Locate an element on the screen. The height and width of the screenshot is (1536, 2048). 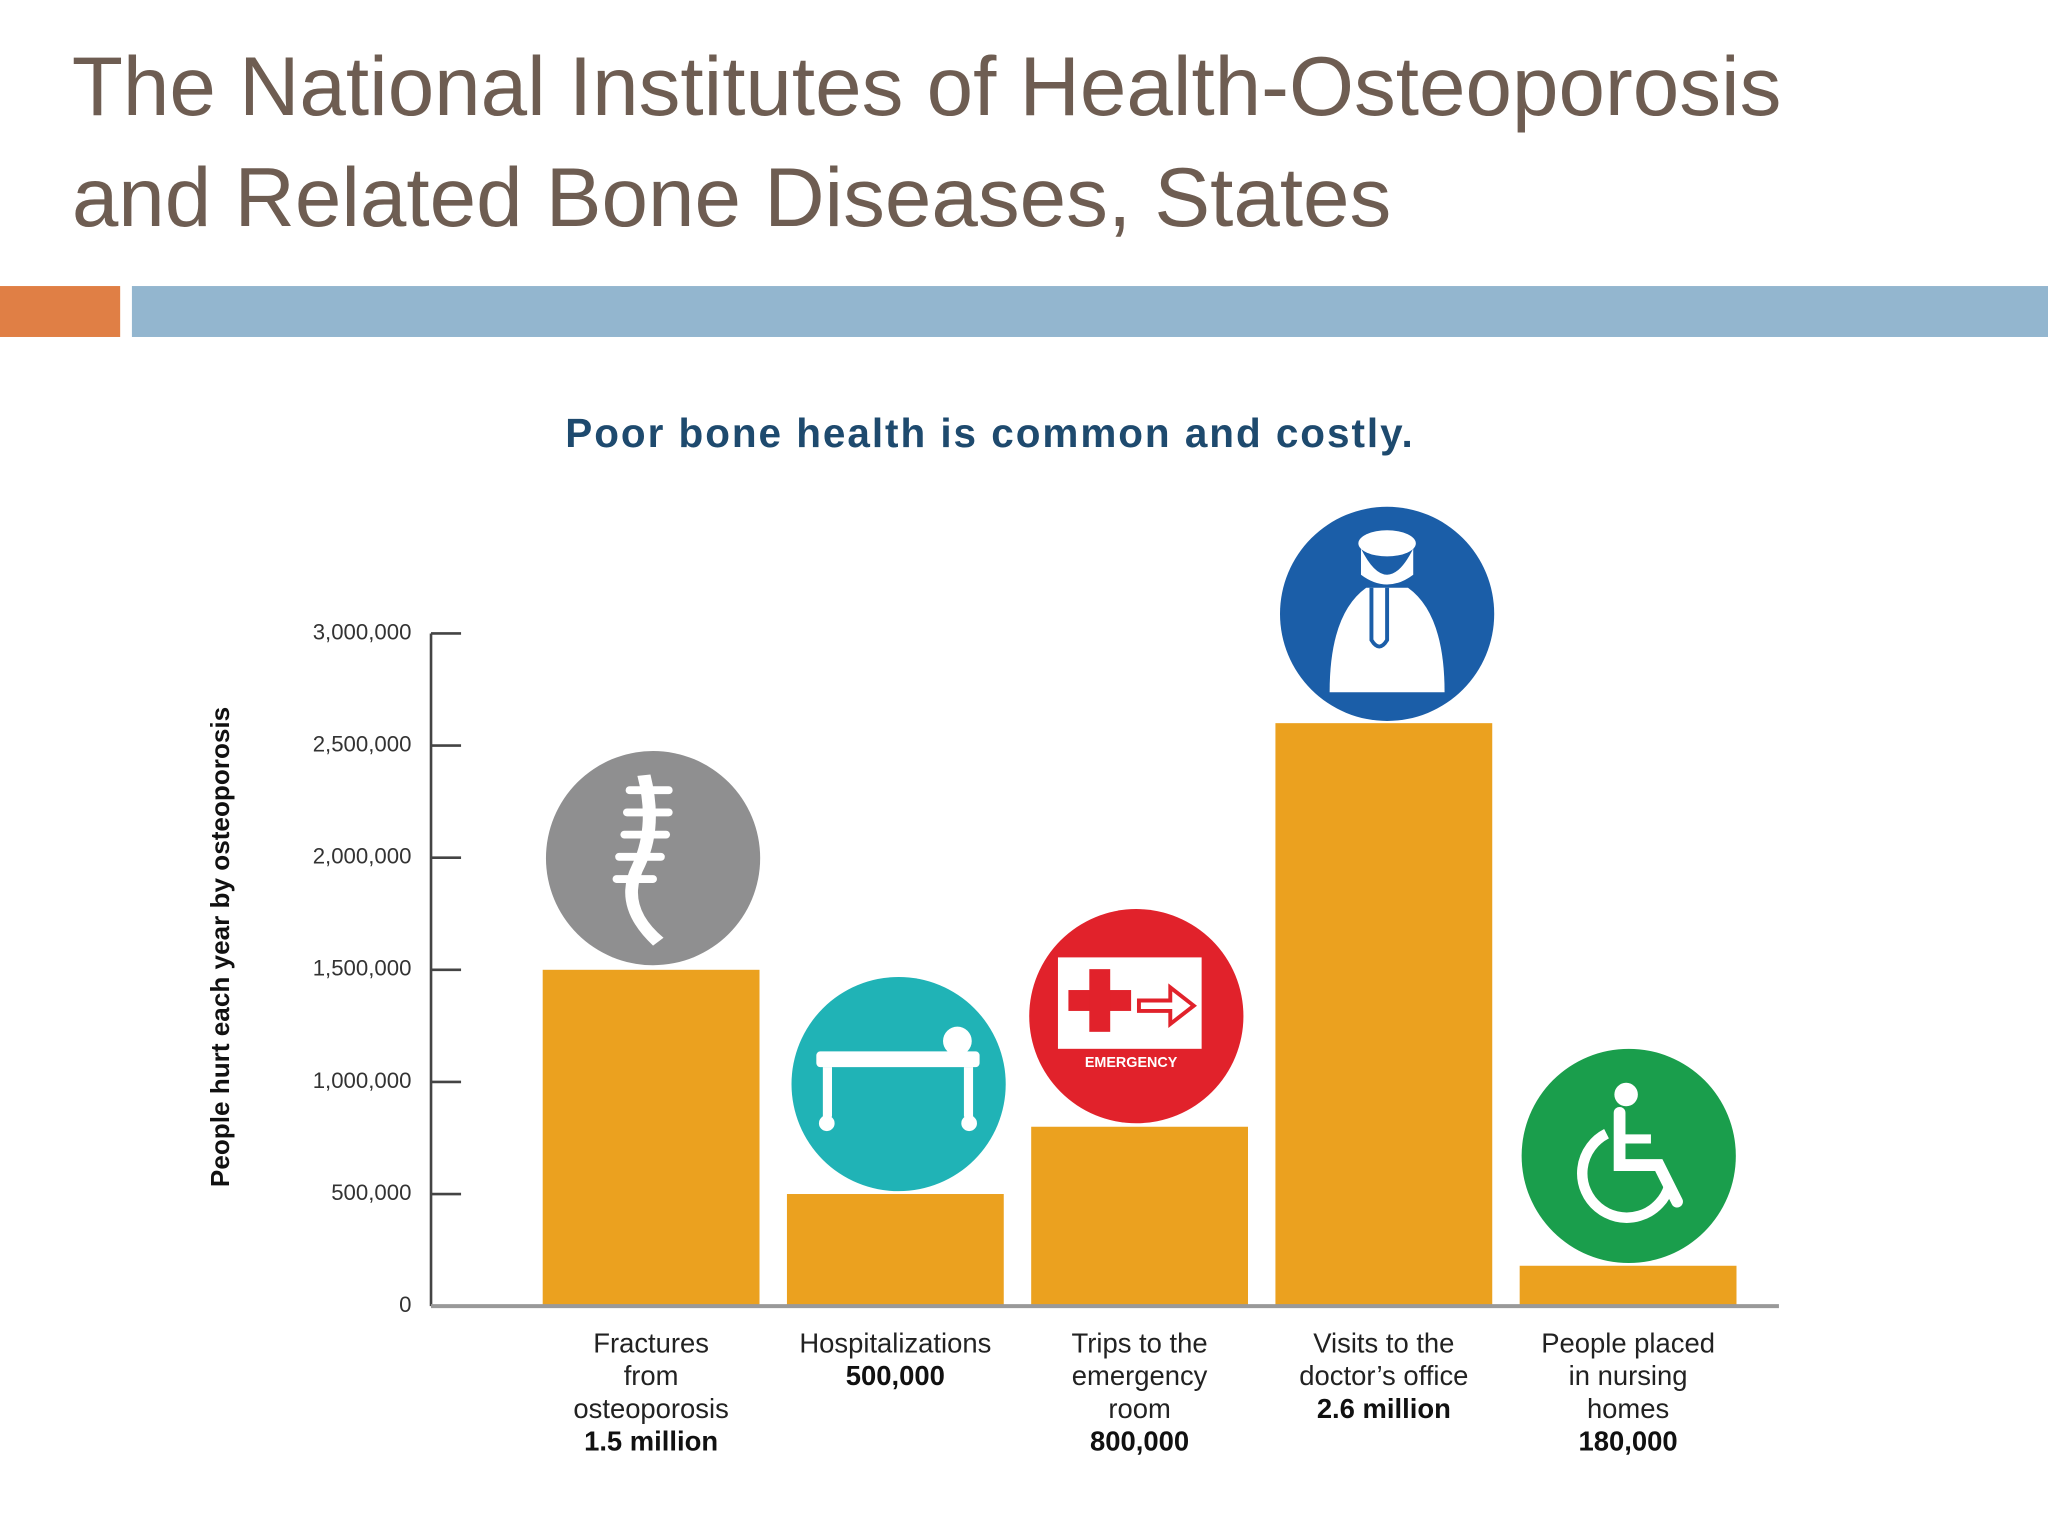
value-label: 180,000 is located at coordinates (1628, 1441).